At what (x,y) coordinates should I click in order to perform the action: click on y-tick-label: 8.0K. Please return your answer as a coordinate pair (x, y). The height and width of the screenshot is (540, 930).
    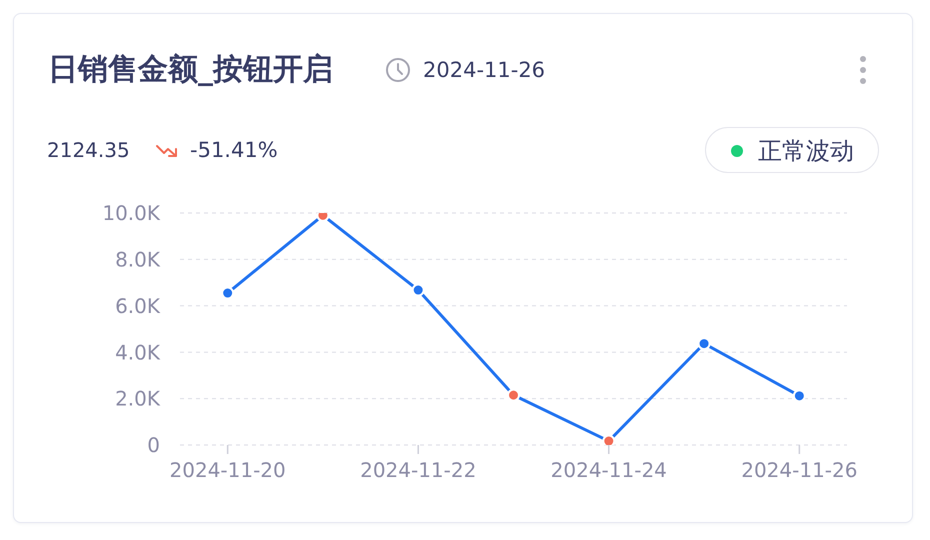
    Looking at the image, I should click on (138, 260).